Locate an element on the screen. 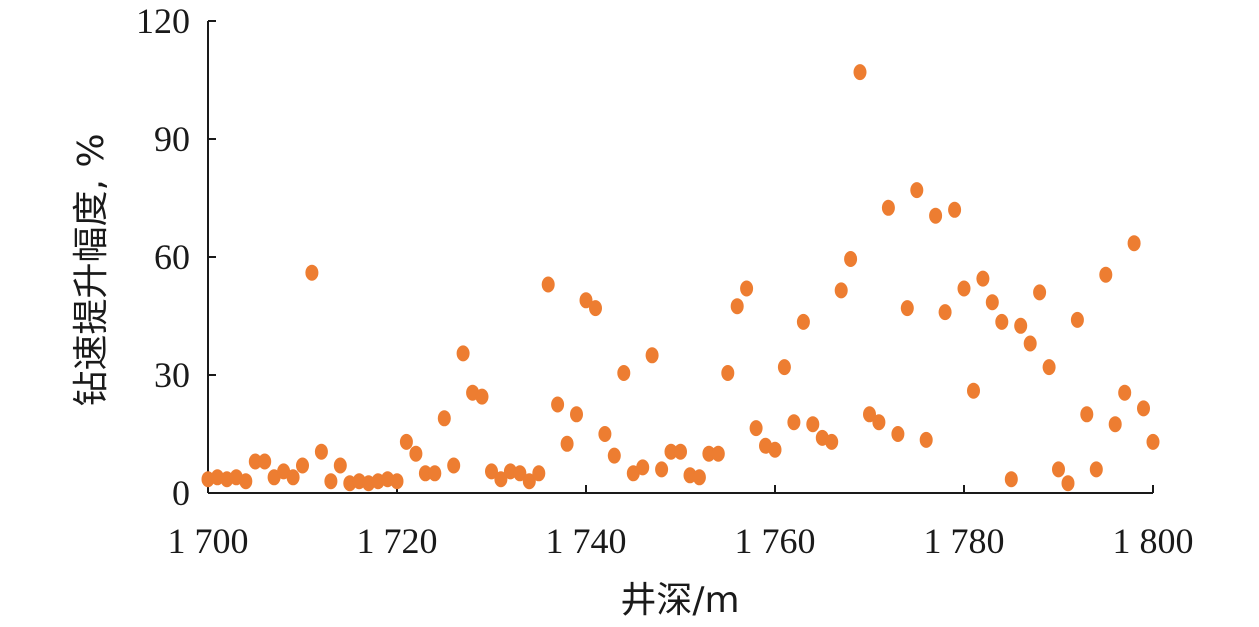  y-tick-label: 120 is located at coordinates (163, 21).